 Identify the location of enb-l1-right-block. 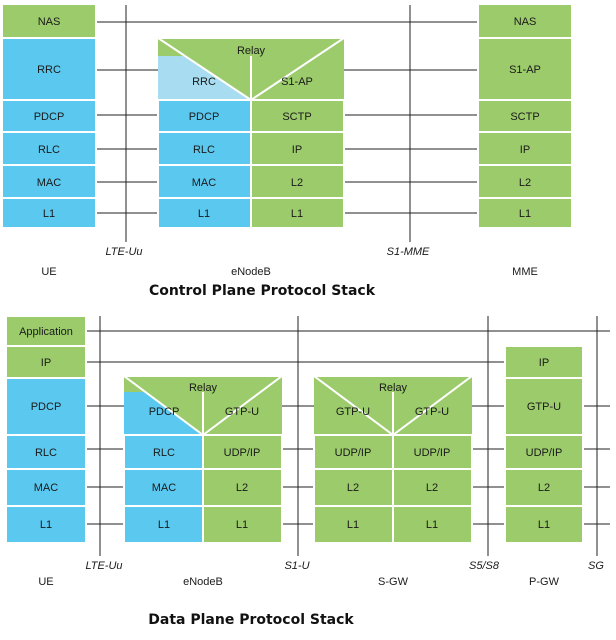
(297, 213).